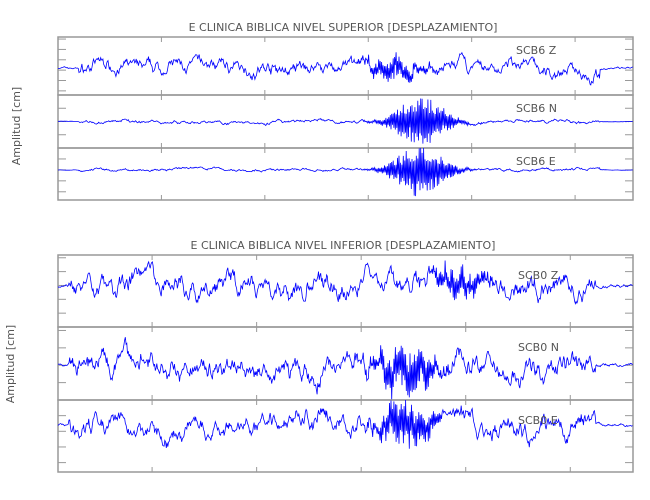 Image resolution: width=650 pixels, height=500 pixels. What do you see at coordinates (538, 347) in the screenshot?
I see `station-label: SCB0 N` at bounding box center [538, 347].